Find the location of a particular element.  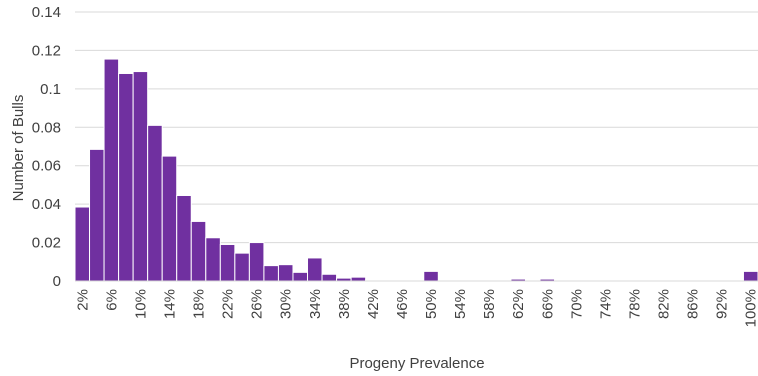

x-axis-title: Progeny Prevalence is located at coordinates (416, 363).